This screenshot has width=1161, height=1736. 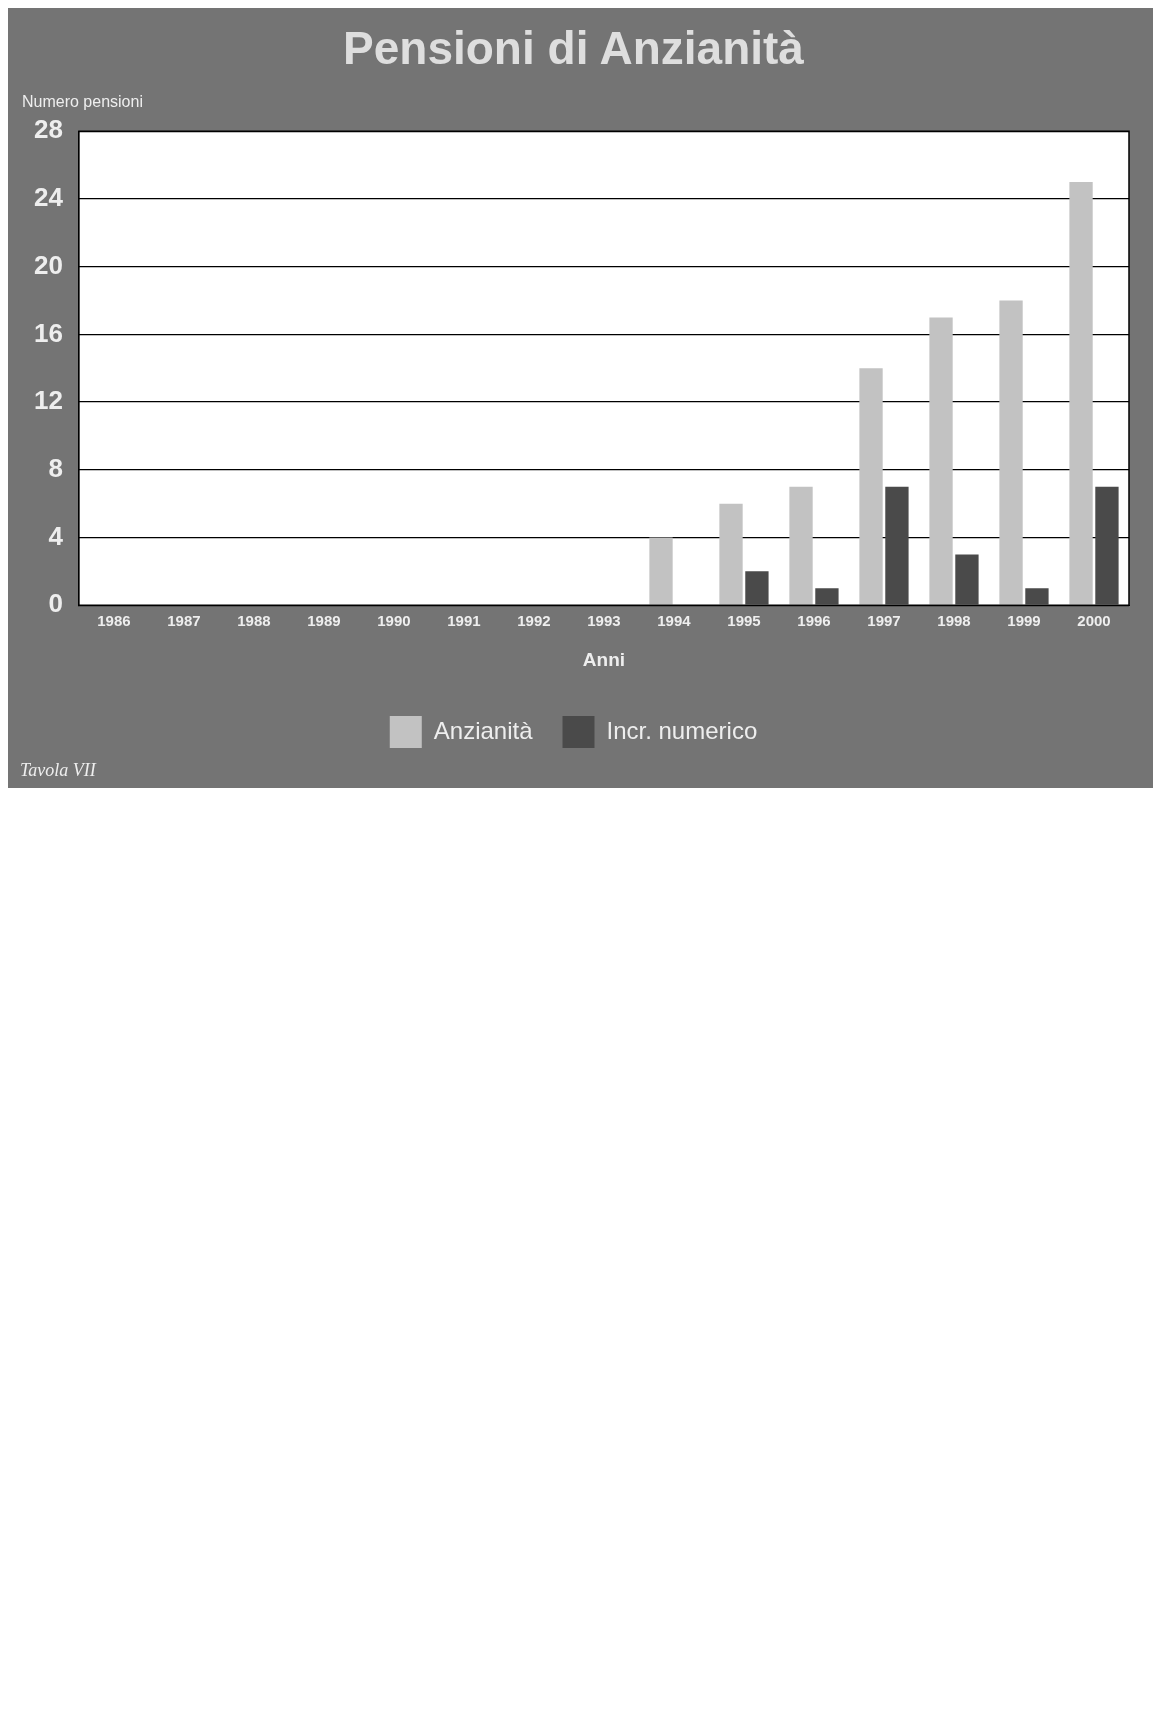 What do you see at coordinates (682, 730) in the screenshot?
I see `legend-label: Incr. numerico` at bounding box center [682, 730].